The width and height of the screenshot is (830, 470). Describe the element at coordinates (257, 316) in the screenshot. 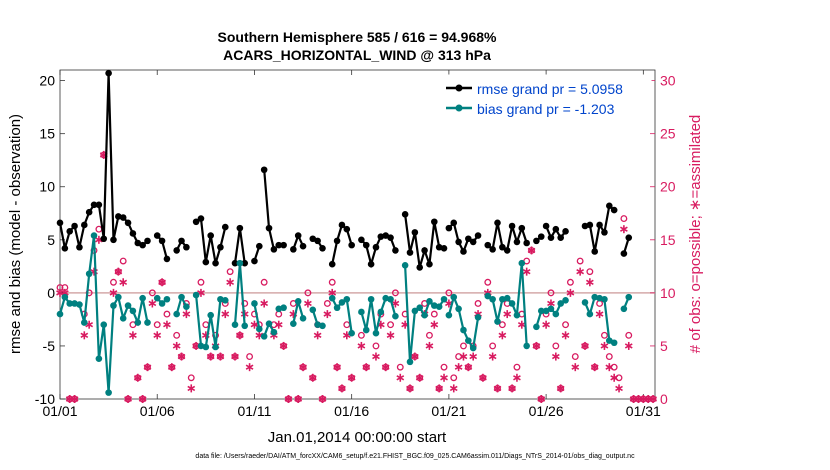

I see `bias-series-line` at that location.